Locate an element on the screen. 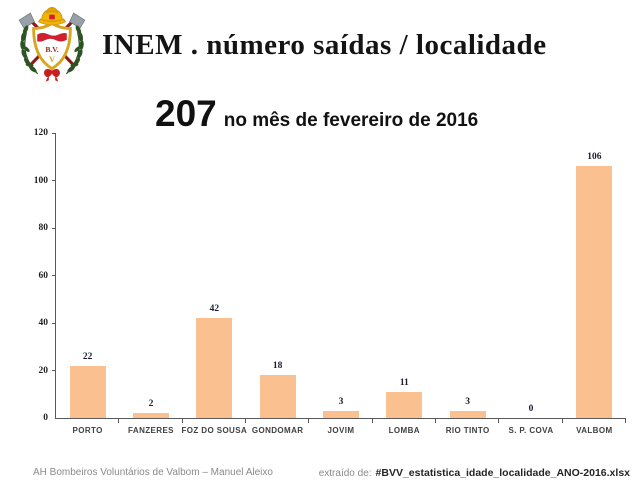  bar-slot: 22 PORTO is located at coordinates (87, 284).